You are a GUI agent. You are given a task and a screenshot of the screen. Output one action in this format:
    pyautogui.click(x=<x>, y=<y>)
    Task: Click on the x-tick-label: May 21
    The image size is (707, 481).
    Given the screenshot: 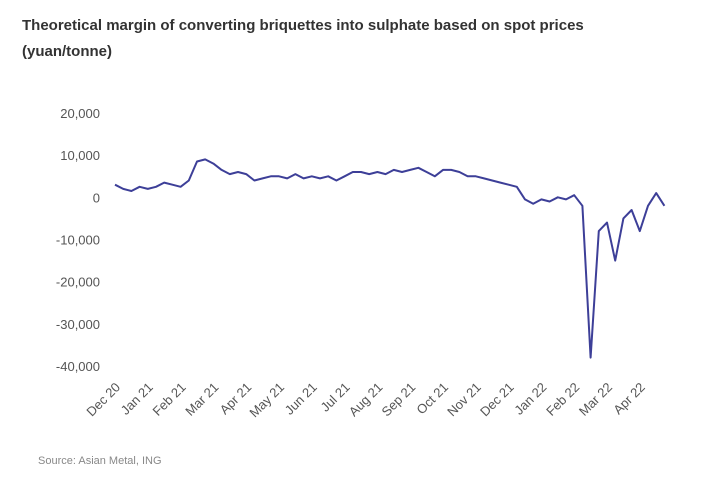 What is the action you would take?
    pyautogui.click(x=266, y=400)
    